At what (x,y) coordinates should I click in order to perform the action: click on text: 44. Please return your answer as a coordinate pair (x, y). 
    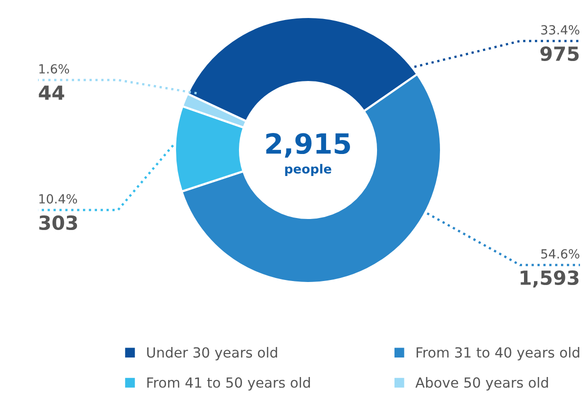
    Looking at the image, I should click on (51, 93).